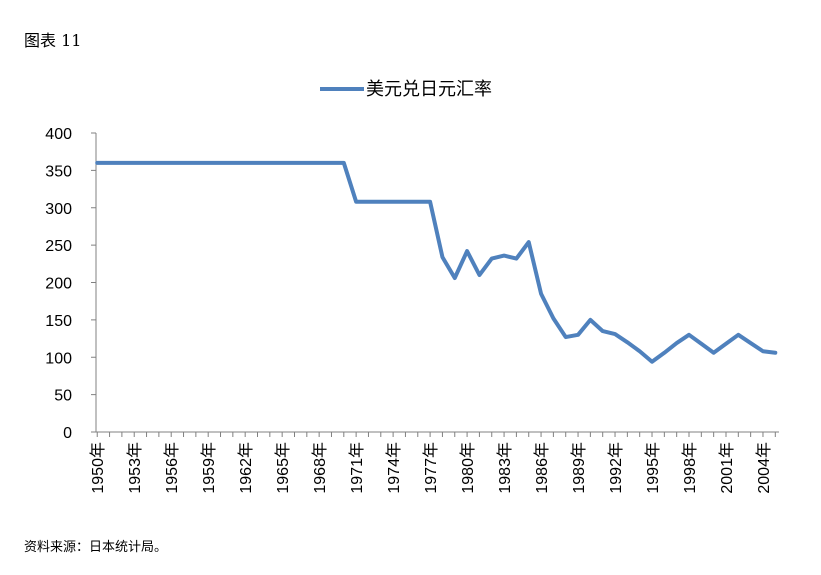 The height and width of the screenshot is (575, 821). I want to click on y-tick-label: 150, so click(58, 321).